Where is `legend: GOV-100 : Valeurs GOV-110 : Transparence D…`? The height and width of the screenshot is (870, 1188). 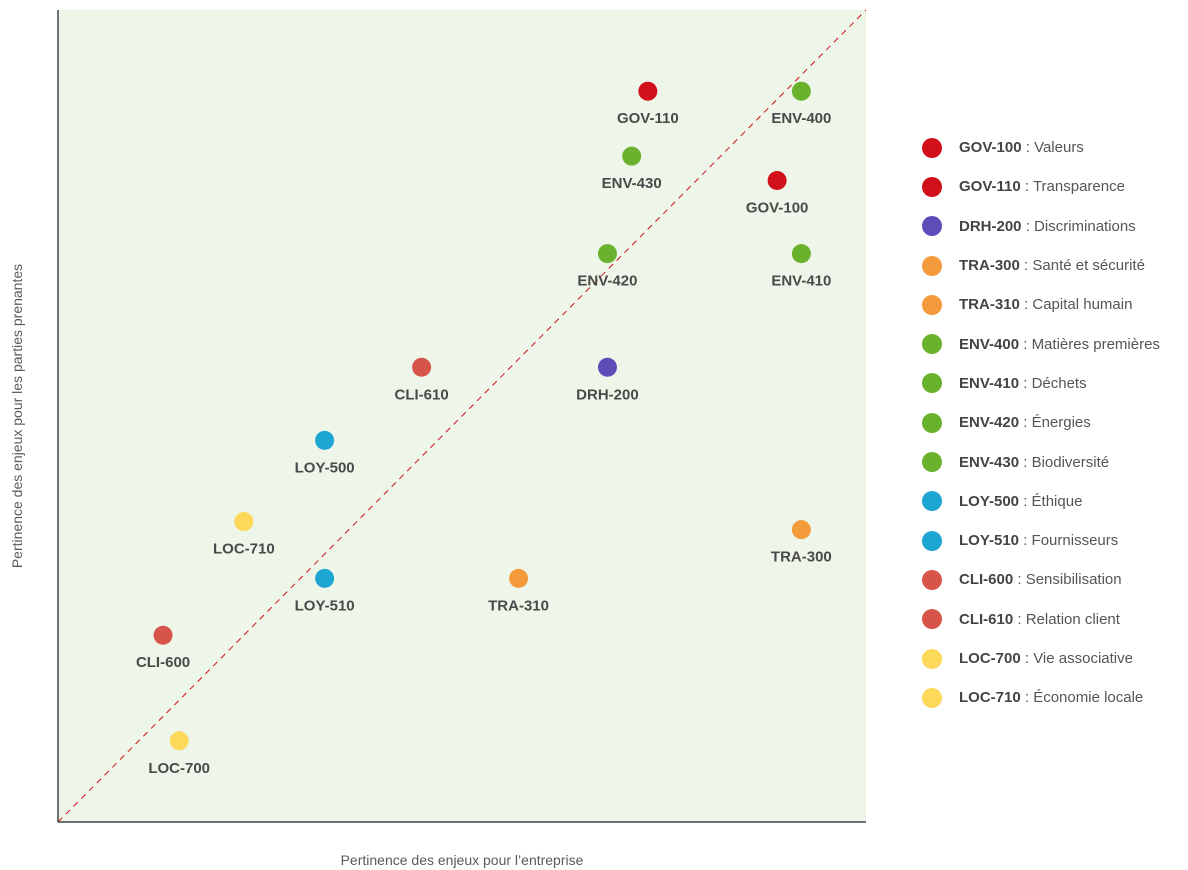
legend: GOV-100 : Valeurs GOV-110 : Transparence D… is located at coordinates (1053, 422).